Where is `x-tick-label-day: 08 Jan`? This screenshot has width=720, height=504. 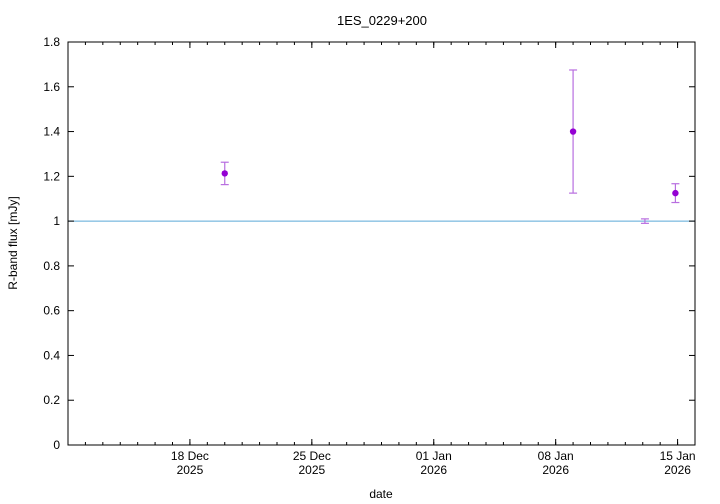
x-tick-label-day: 08 Jan is located at coordinates (556, 456).